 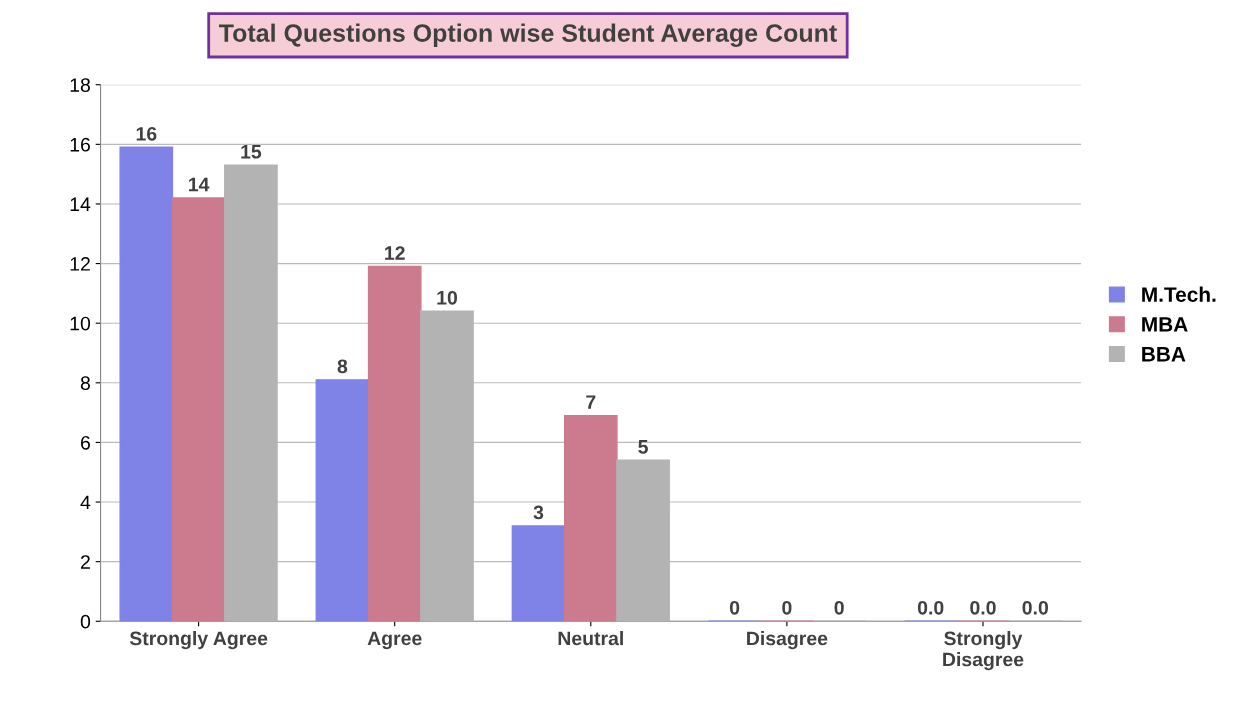 I want to click on x-tick-label: Agree, so click(x=394, y=640).